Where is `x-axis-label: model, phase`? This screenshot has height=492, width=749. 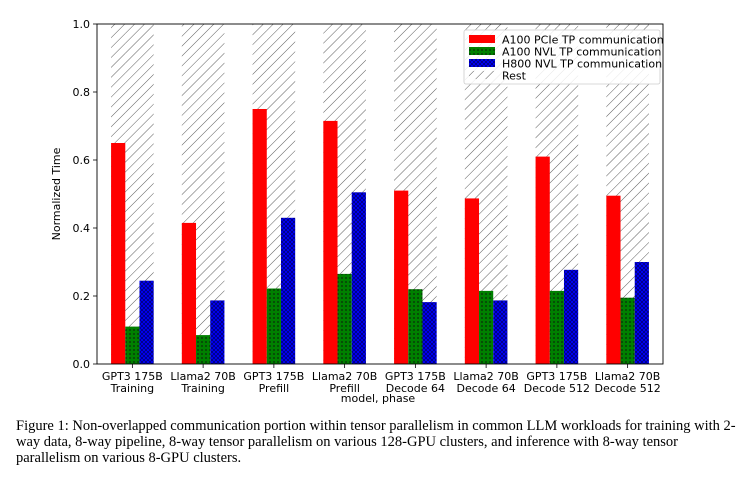 x-axis-label: model, phase is located at coordinates (378, 398).